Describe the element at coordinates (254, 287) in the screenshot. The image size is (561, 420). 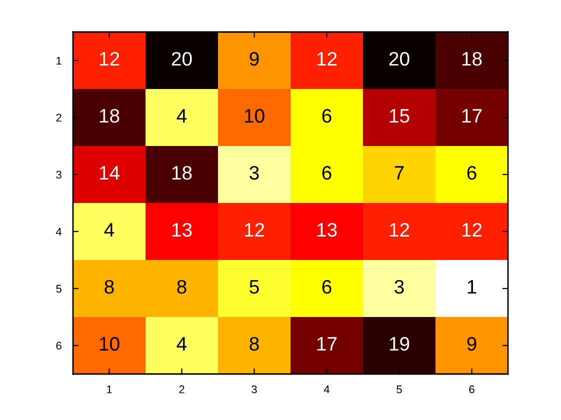
I see `data-label: 5` at that location.